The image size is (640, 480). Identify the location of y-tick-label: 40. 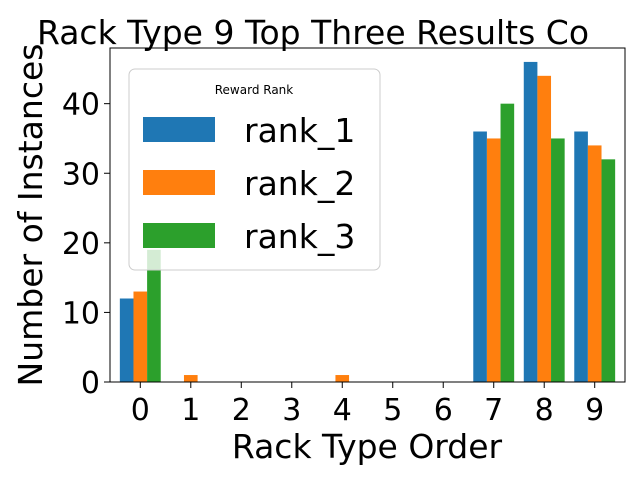
(81, 105).